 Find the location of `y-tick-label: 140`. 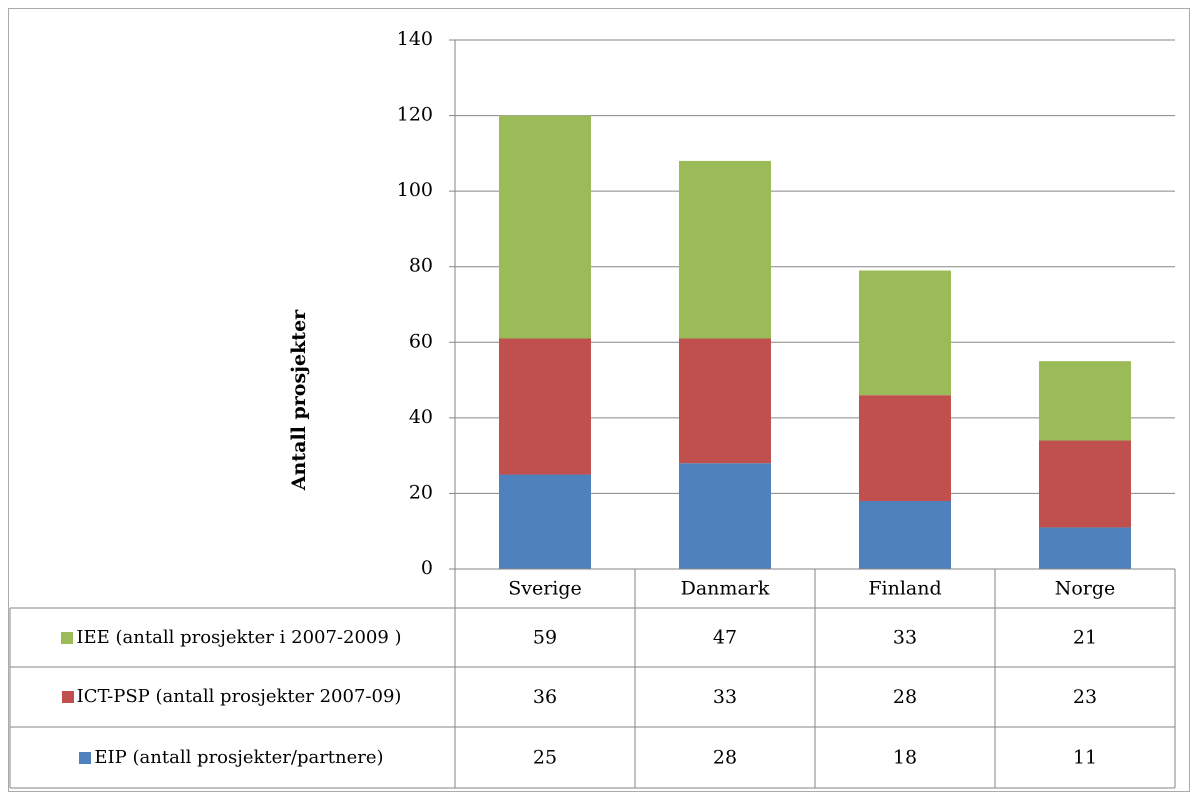

y-tick-label: 140 is located at coordinates (415, 39).